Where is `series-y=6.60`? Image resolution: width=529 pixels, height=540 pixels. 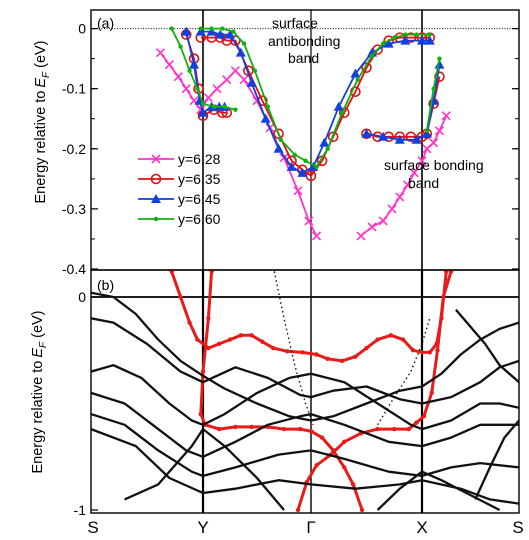 series-y=6.60 is located at coordinates (305, 98).